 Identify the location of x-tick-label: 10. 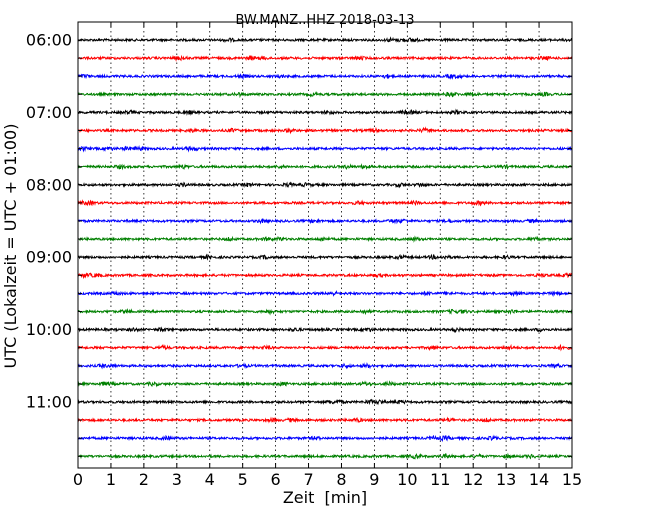
(407, 479).